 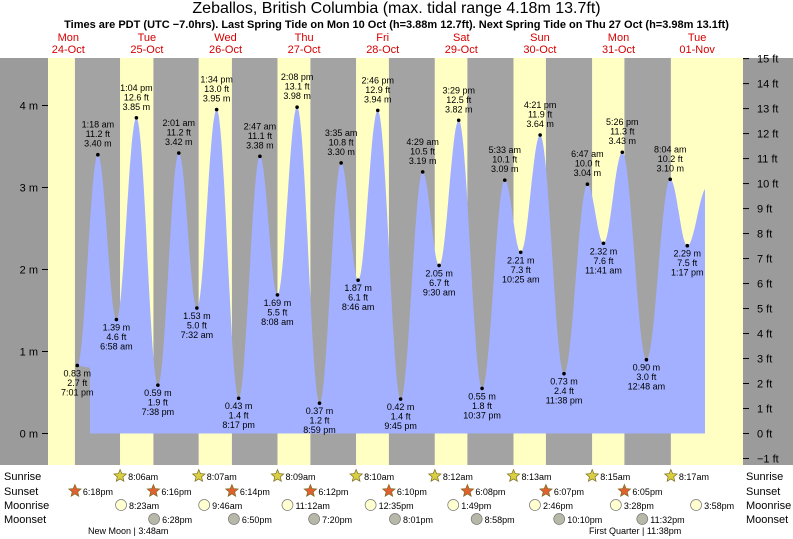 I want to click on tide-label: 10:37 pm, so click(x=482, y=415).